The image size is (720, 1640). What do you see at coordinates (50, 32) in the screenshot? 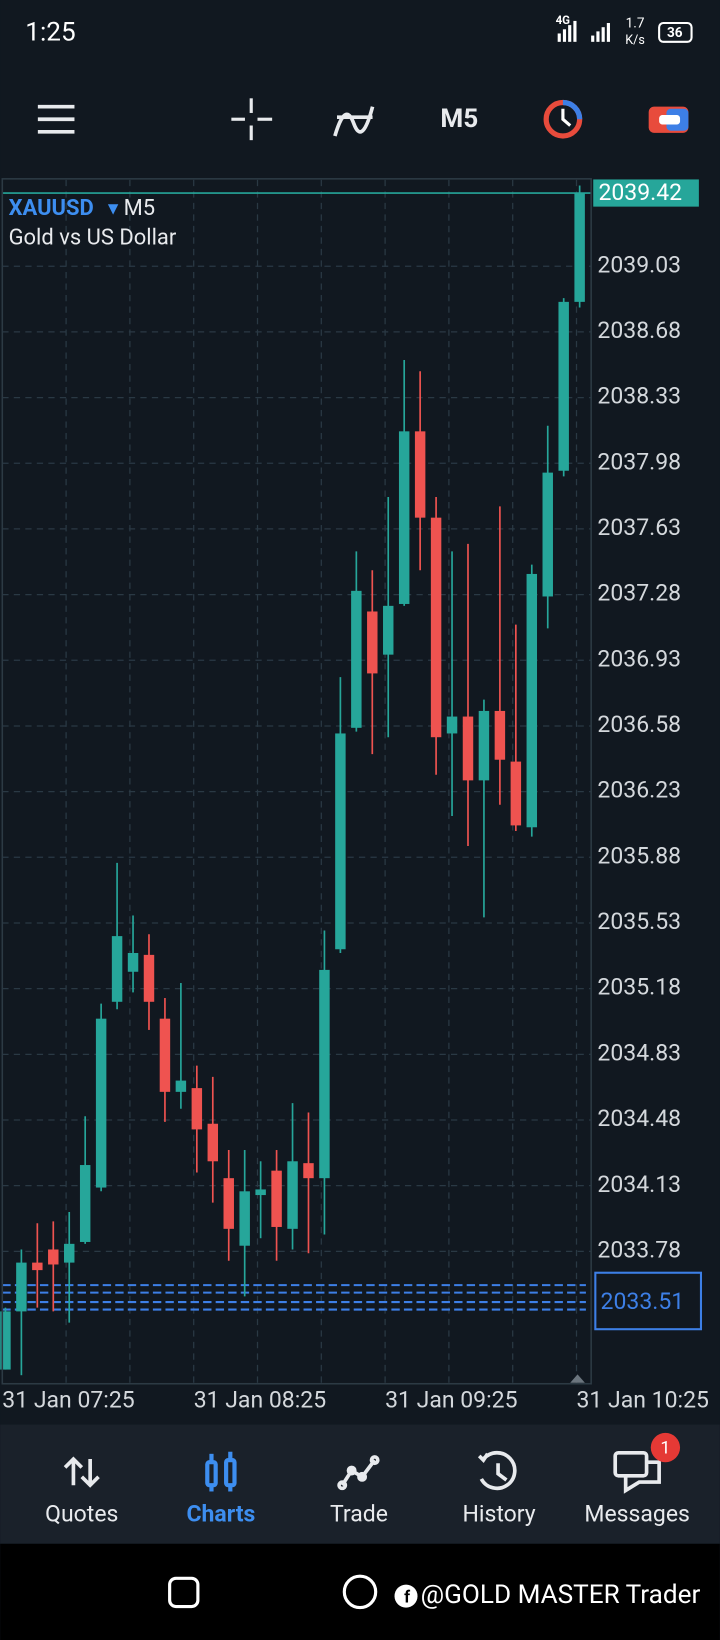
I see `clock: 1:25` at bounding box center [50, 32].